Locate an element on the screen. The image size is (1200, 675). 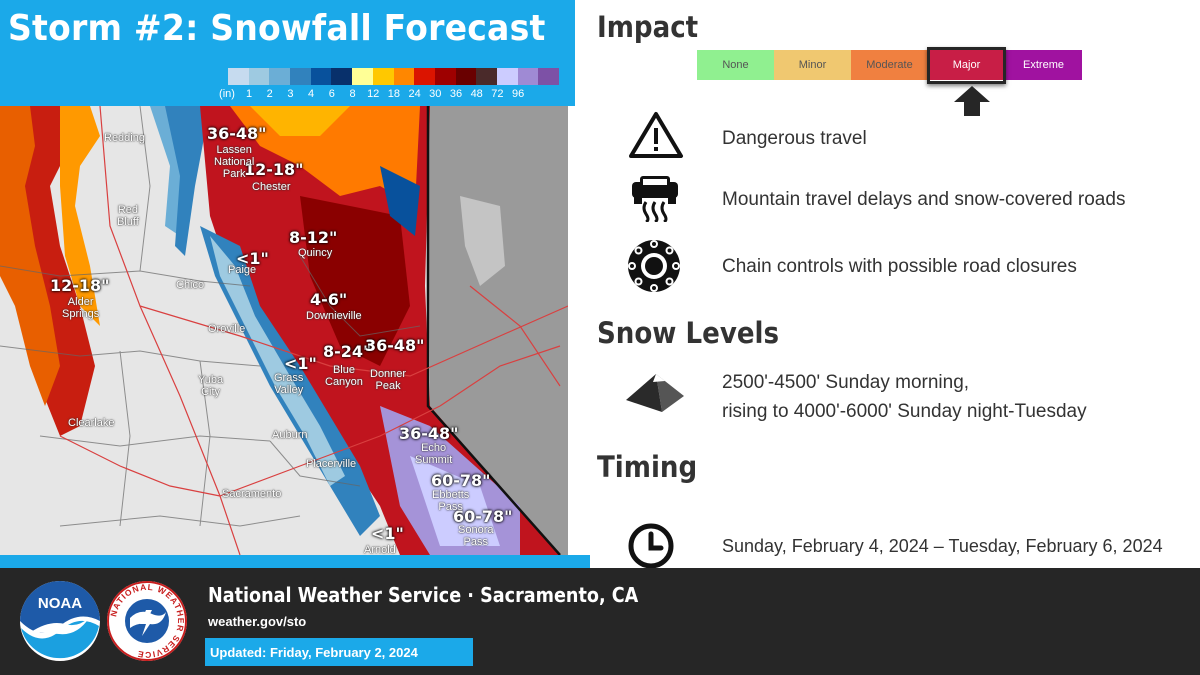
city-label: Echo Summit is located at coordinates (434, 454).